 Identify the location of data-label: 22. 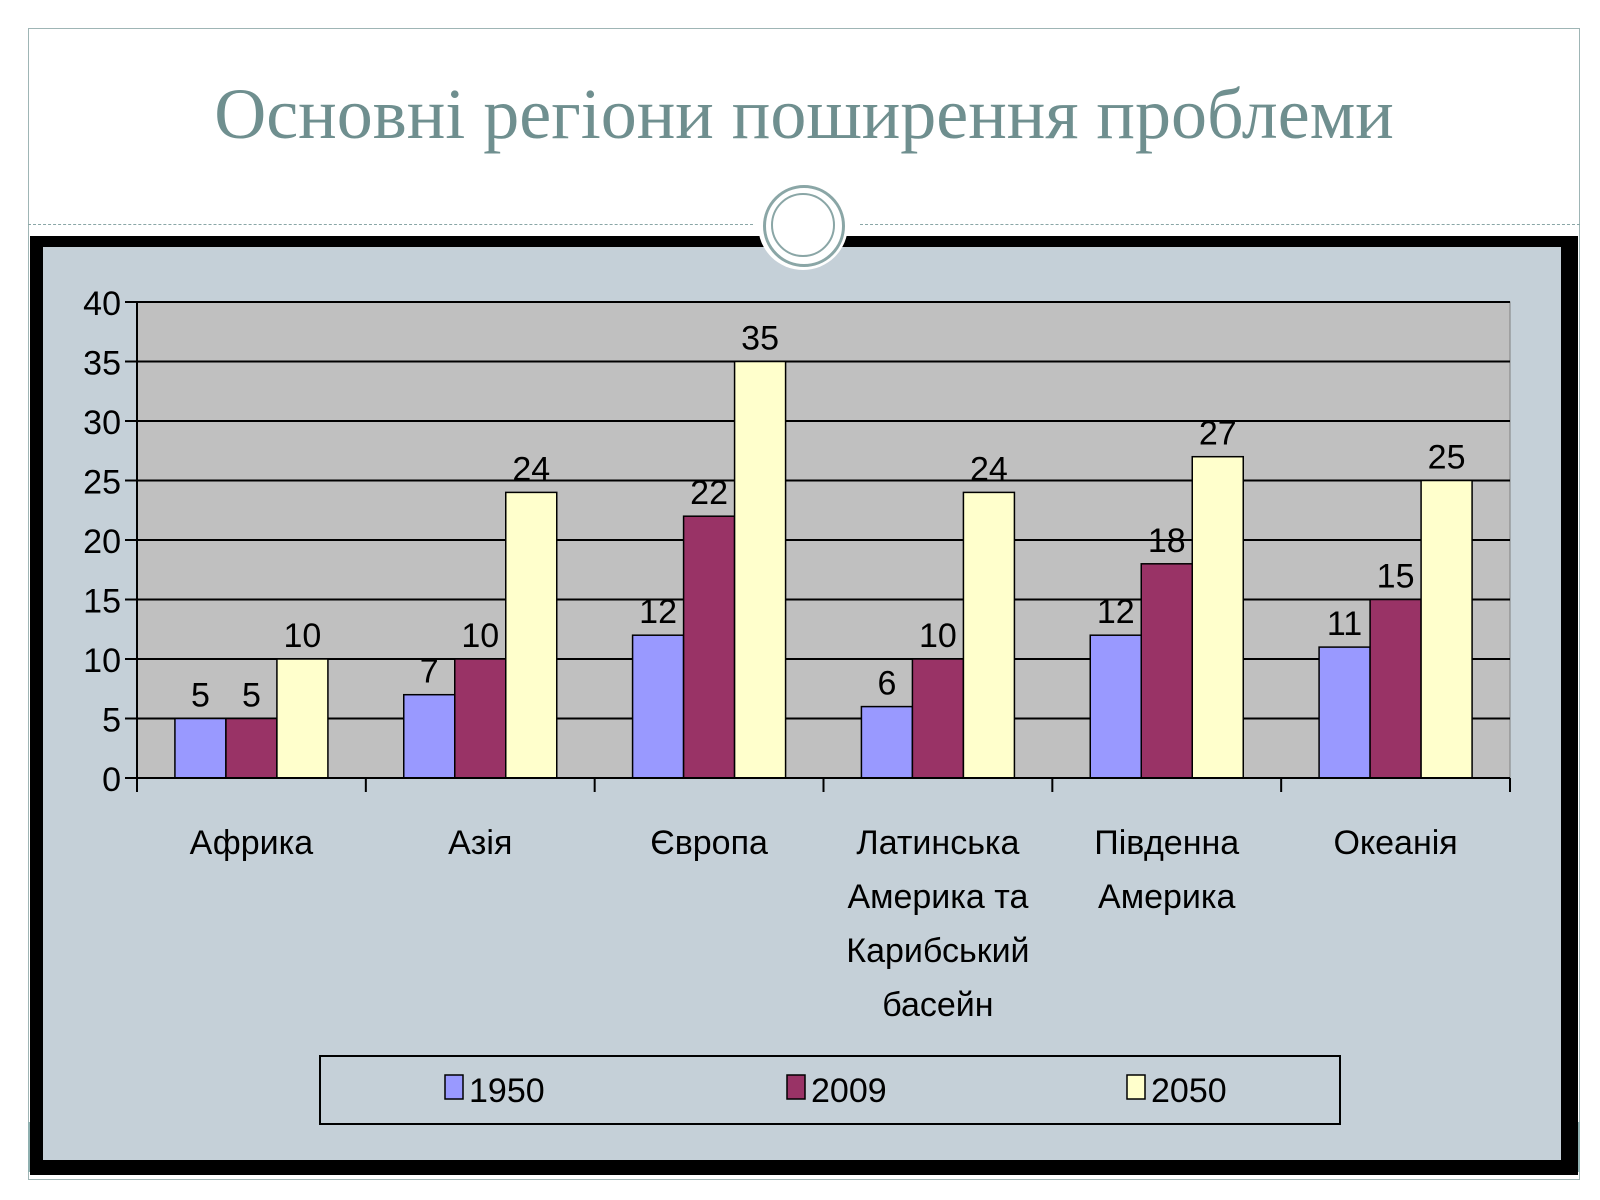
(709, 493).